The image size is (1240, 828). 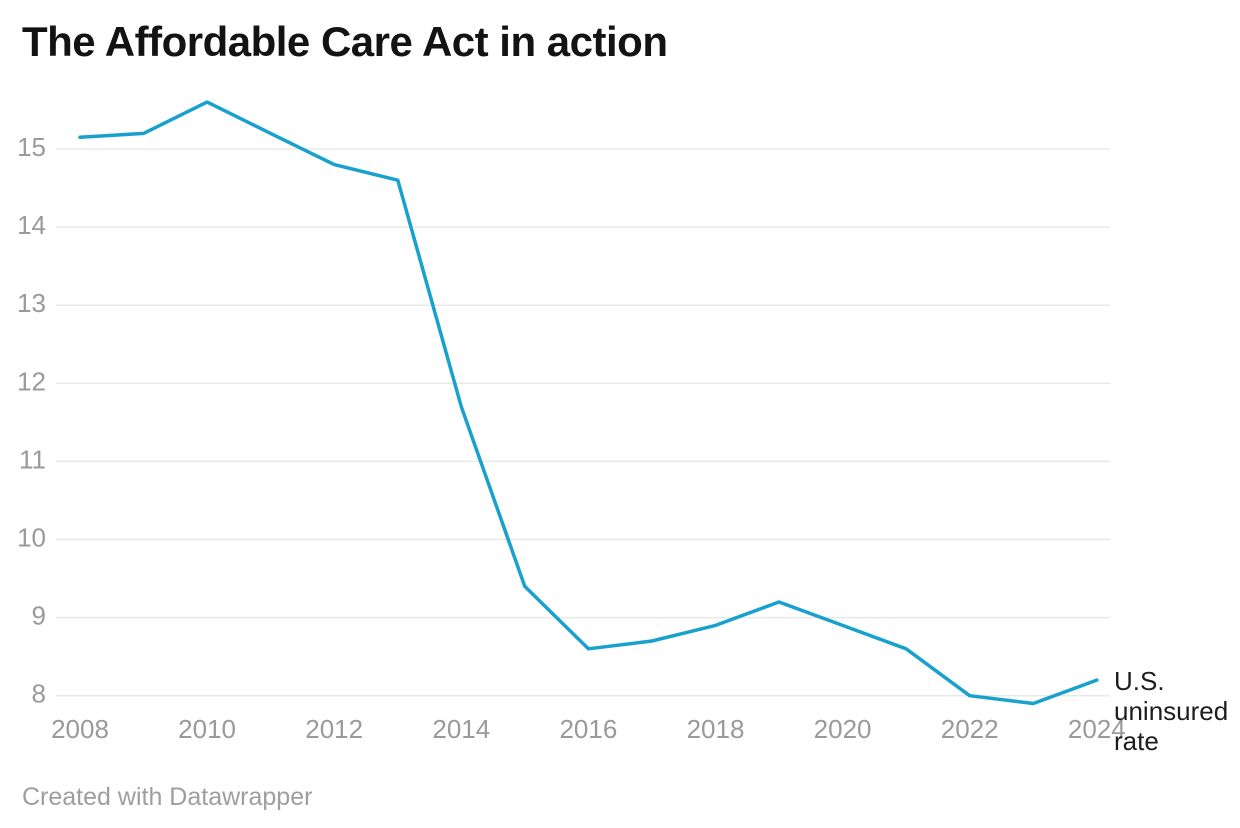 I want to click on x-axis-tick-label: 2014, so click(x=461, y=729).